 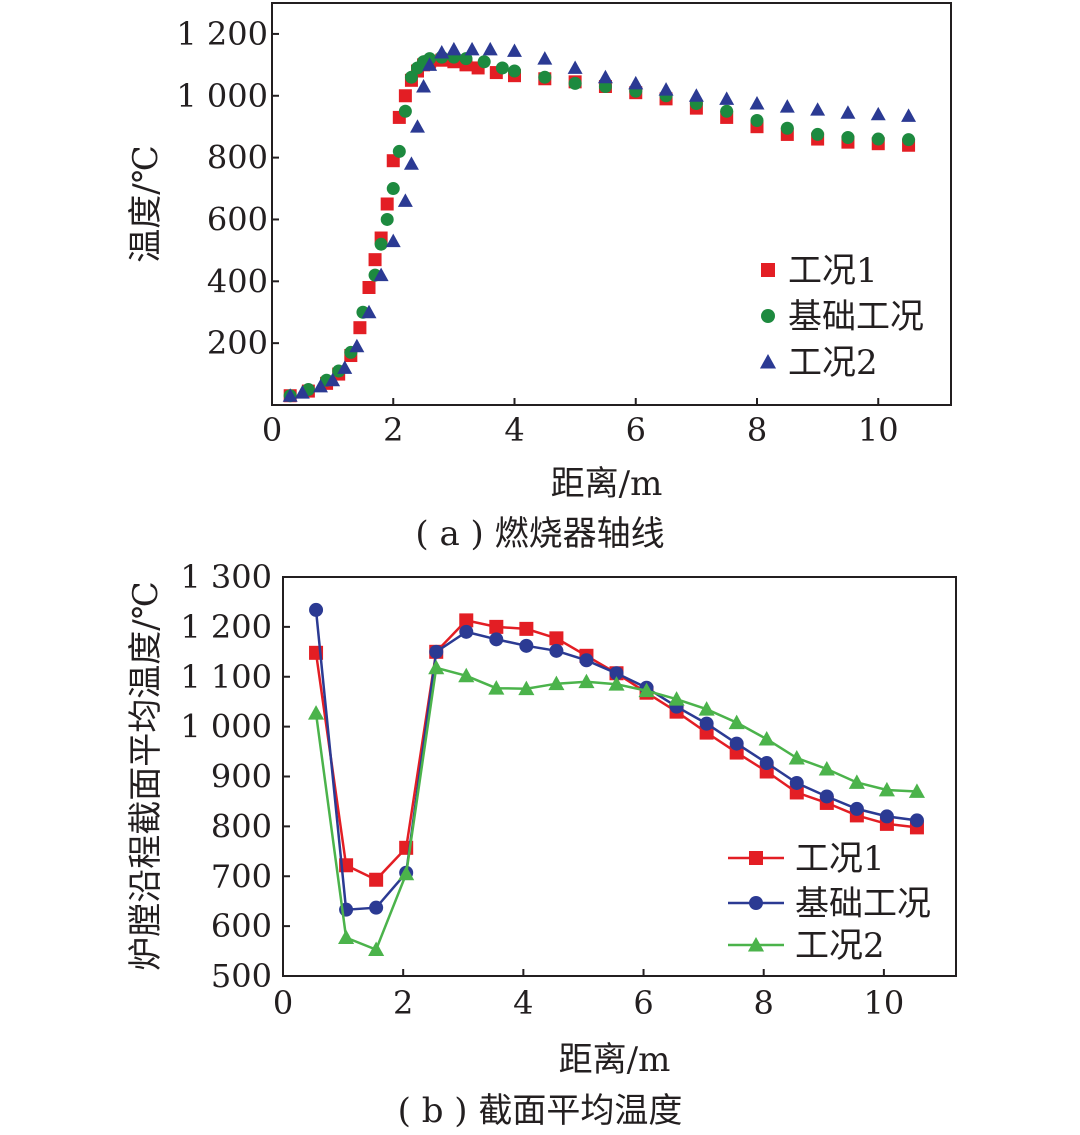 I want to click on y-tick-label-b: 900, so click(x=241, y=777).